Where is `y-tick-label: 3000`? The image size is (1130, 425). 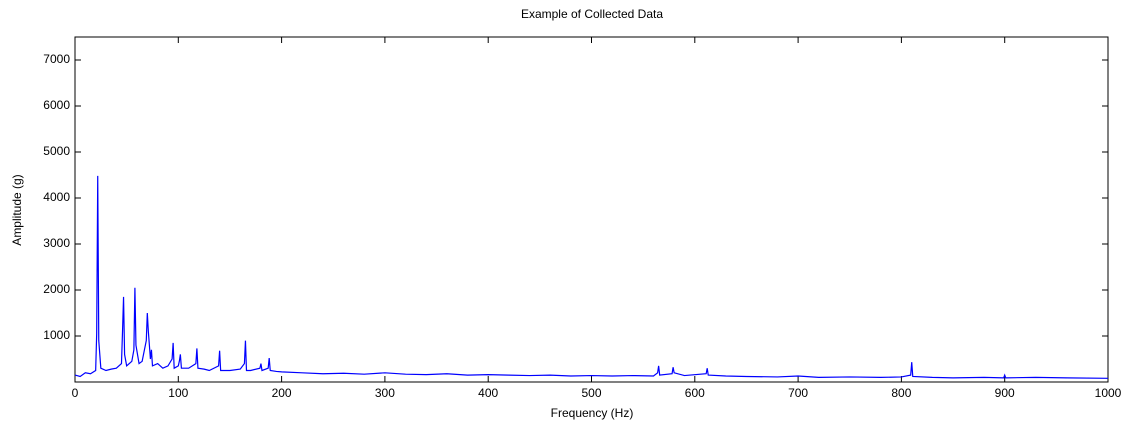
y-tick-label: 3000 is located at coordinates (56, 243).